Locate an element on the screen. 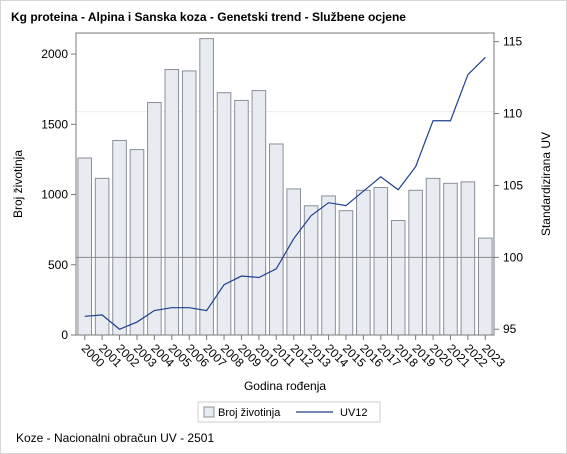 The width and height of the screenshot is (567, 454). x-axis-label: Godina rođenja is located at coordinates (285, 386).